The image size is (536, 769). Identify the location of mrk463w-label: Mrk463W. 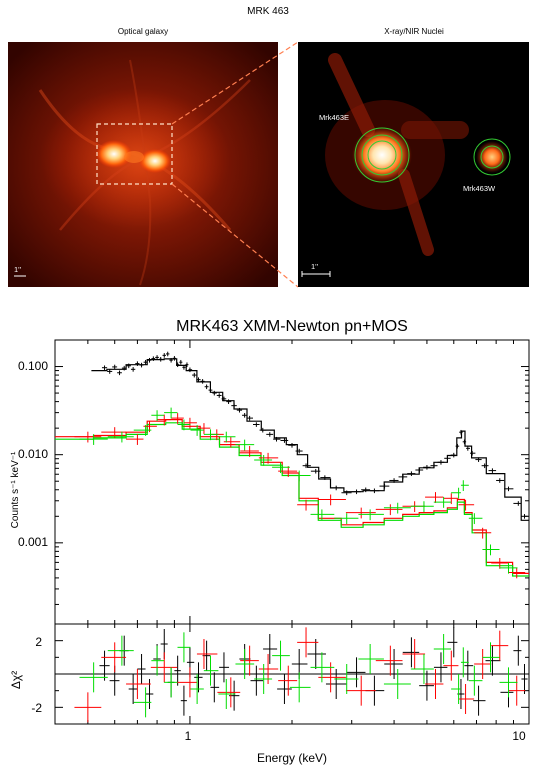
(479, 188).